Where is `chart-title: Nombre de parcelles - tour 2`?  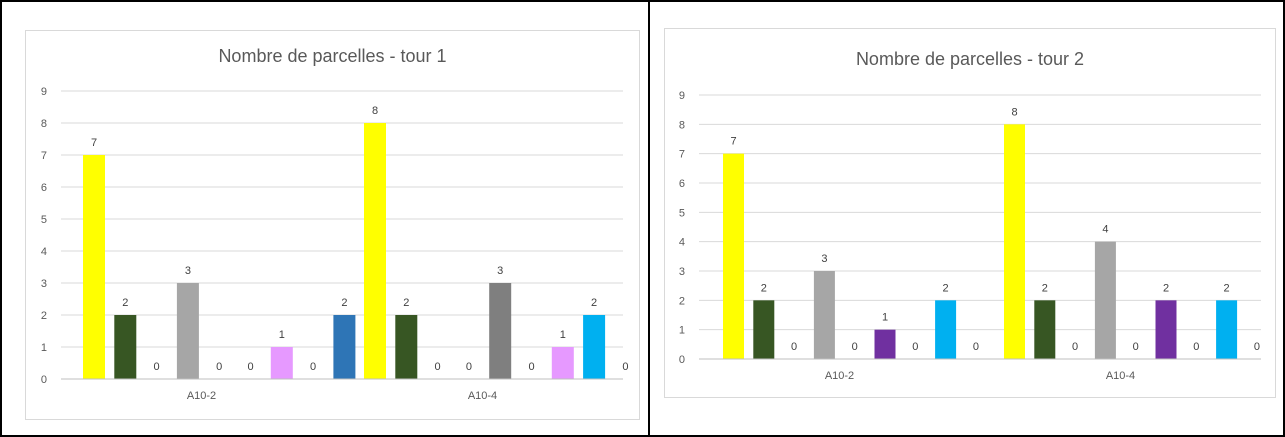 chart-title: Nombre de parcelles - tour 2 is located at coordinates (970, 59).